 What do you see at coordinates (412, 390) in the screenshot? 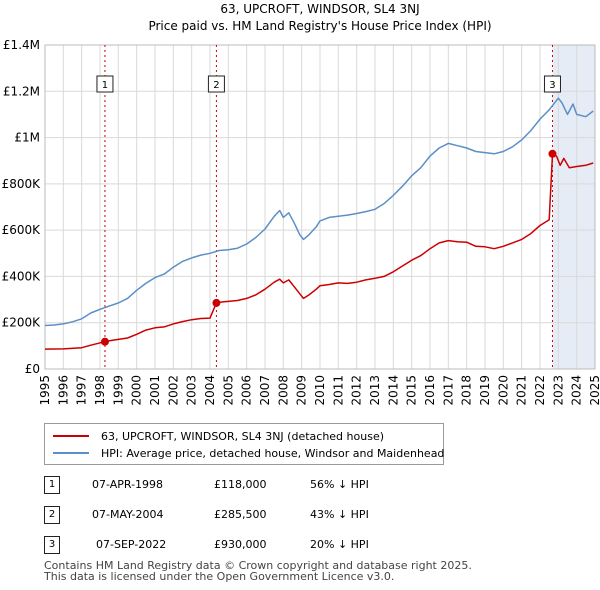
I see `x-tick-label: 2015` at bounding box center [412, 390].